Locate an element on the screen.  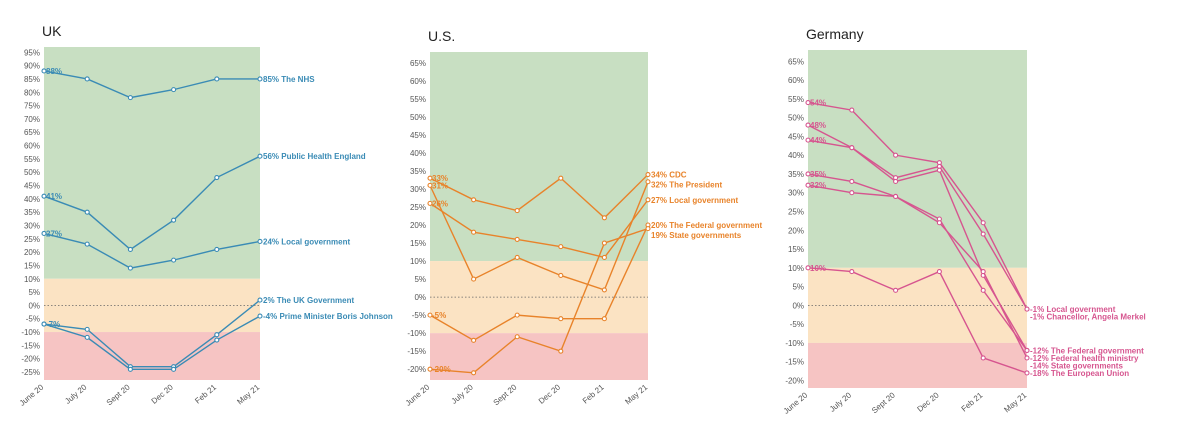
y-tick-label: 5% is located at coordinates (420, 279).